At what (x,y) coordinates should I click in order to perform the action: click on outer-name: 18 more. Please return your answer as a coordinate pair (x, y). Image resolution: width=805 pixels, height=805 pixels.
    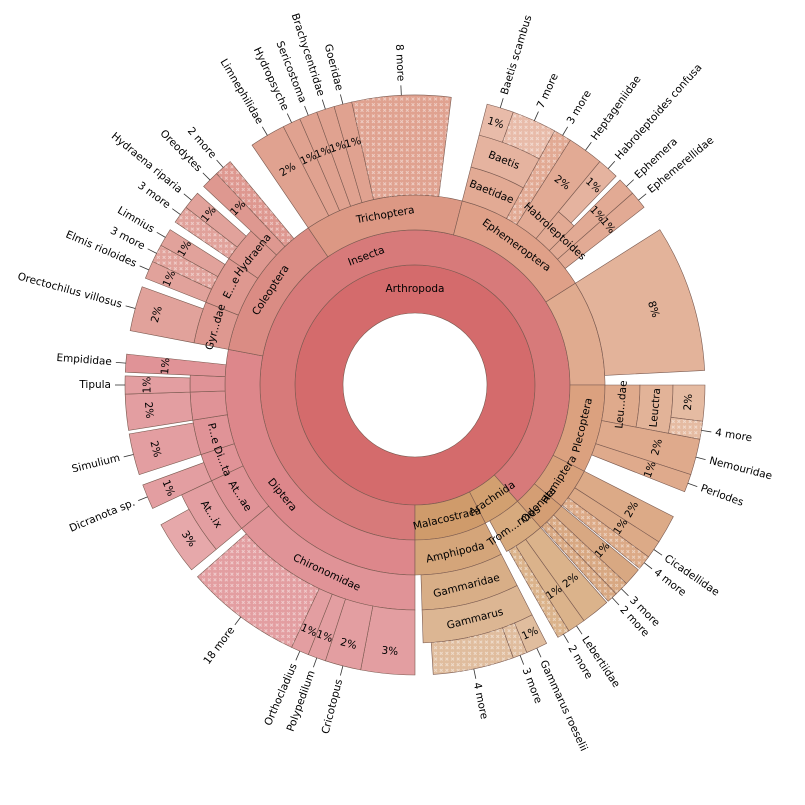
    Looking at the image, I should click on (219, 646).